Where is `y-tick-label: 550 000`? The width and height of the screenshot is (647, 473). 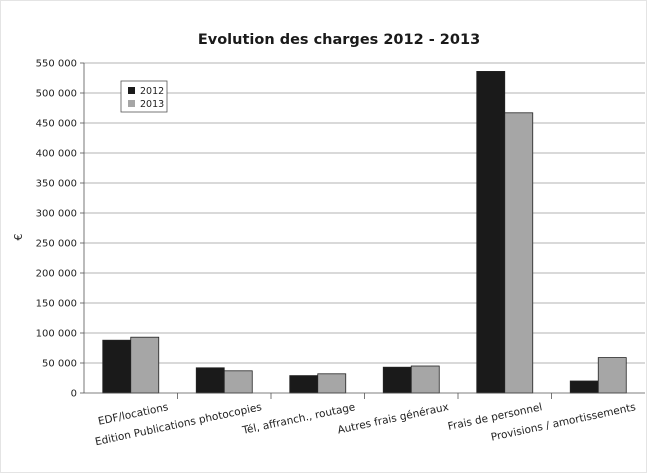 y-tick-label: 550 000 is located at coordinates (56, 64).